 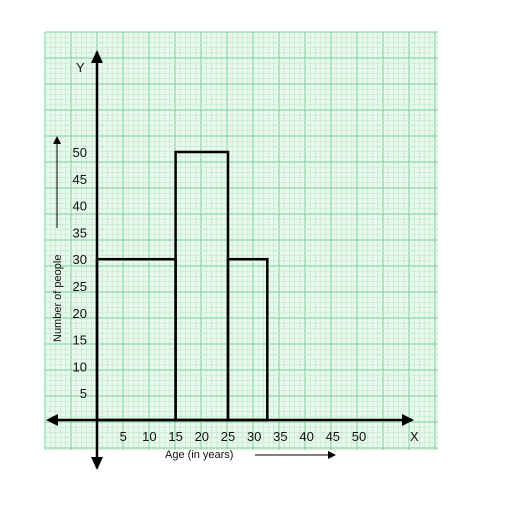 I want to click on x-tick-label: 40, so click(x=306, y=436).